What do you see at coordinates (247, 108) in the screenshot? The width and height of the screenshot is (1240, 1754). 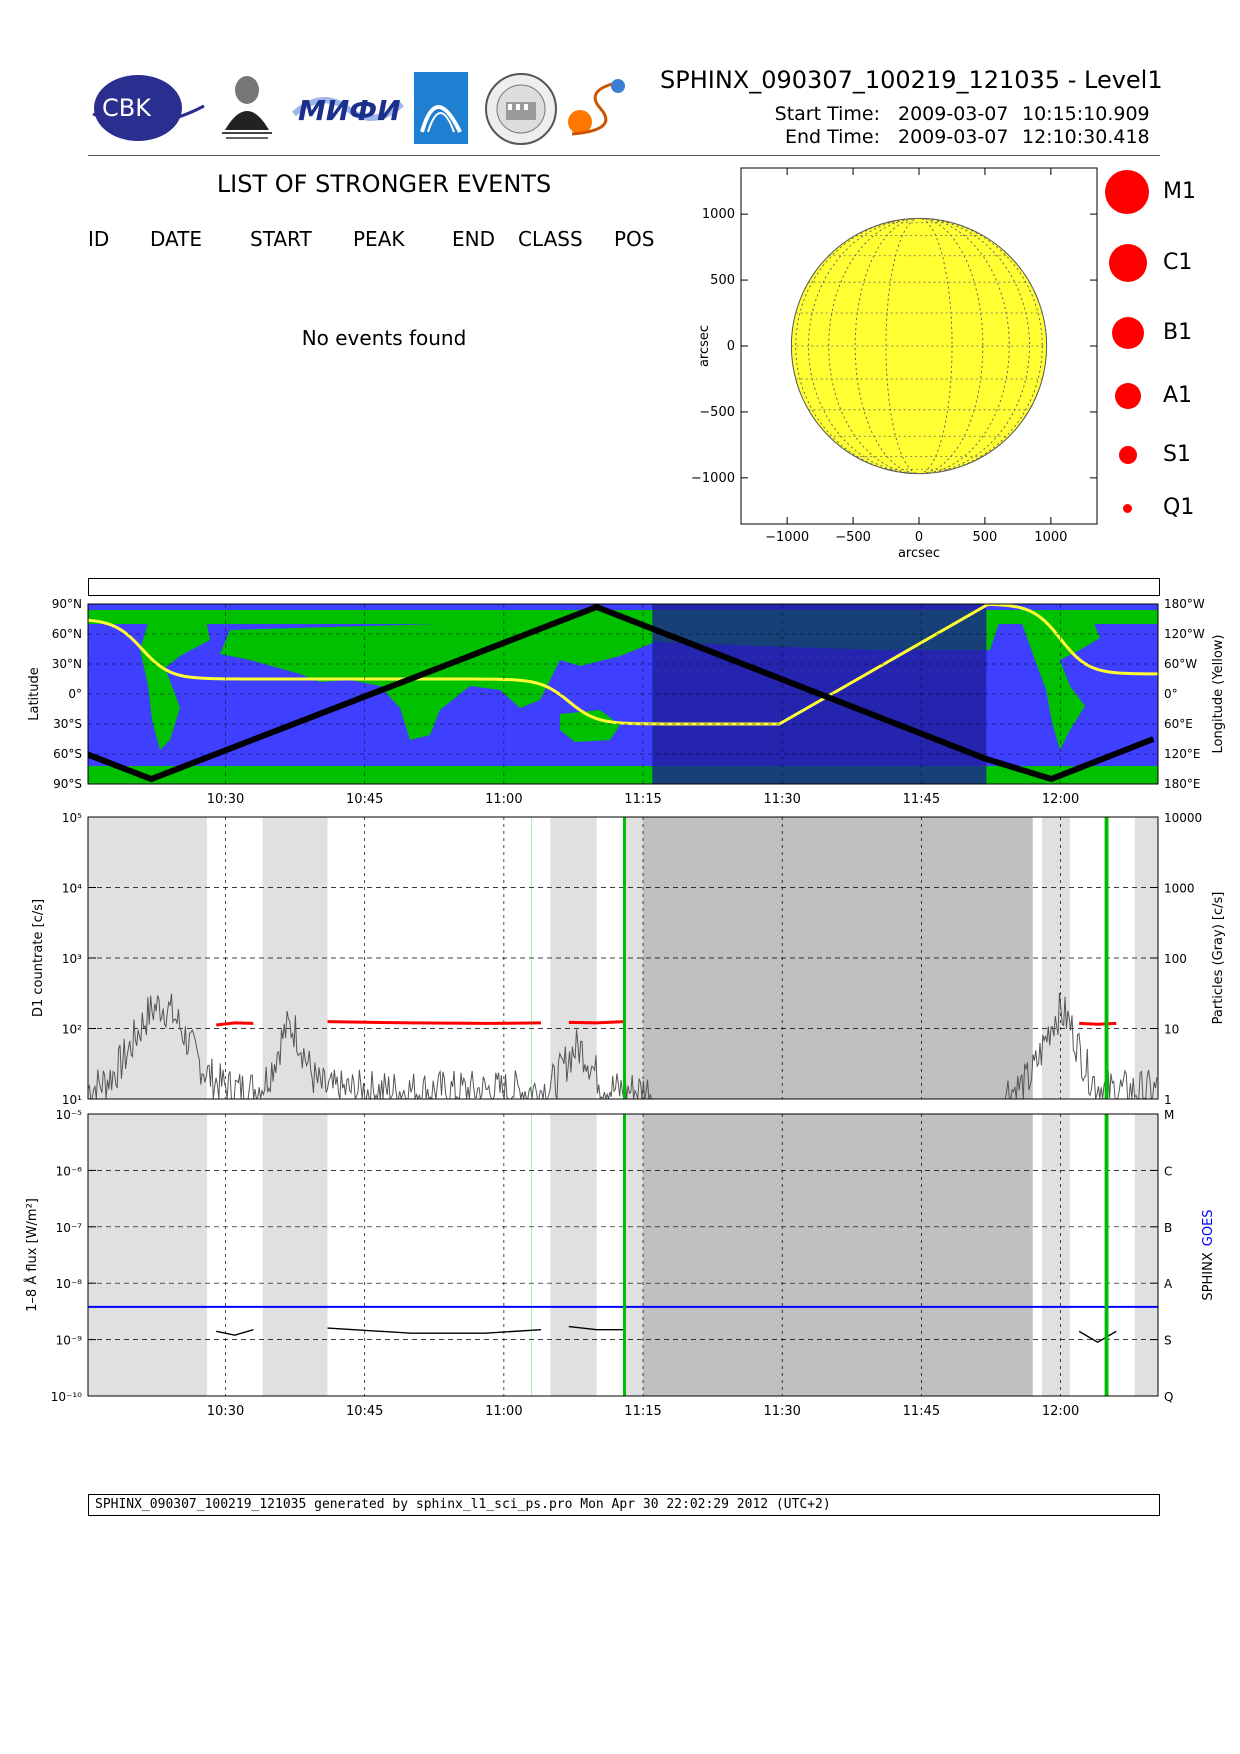 I see `lebedev-logo` at bounding box center [247, 108].